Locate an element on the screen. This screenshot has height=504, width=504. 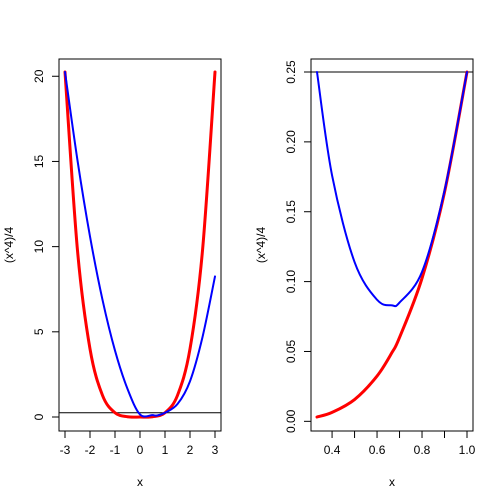
left-plot-x-tick-label: 0 is located at coordinates (140, 450).